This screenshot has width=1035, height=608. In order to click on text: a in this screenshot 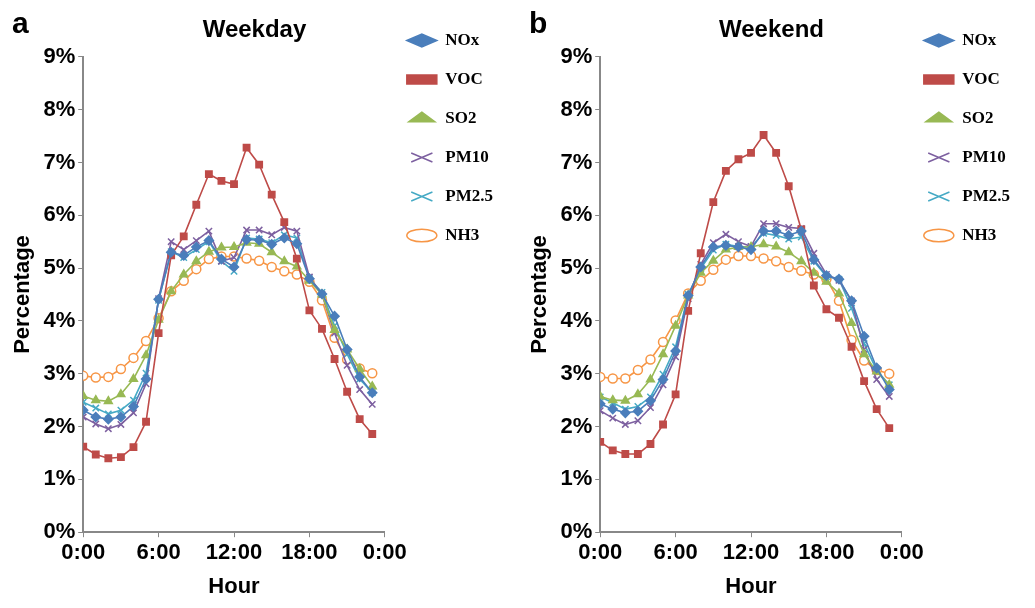, I will do `click(20, 23)`.